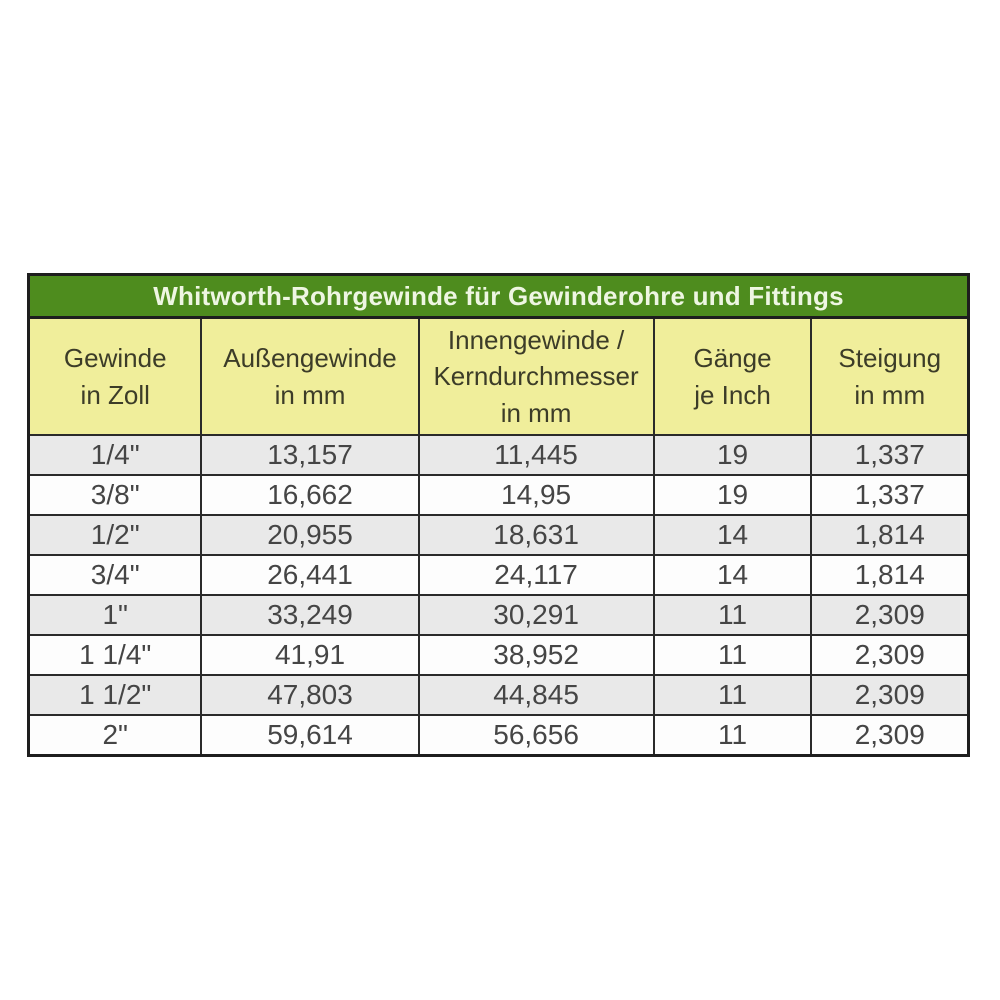 The image size is (1000, 1000). What do you see at coordinates (310, 455) in the screenshot?
I see `cell-aussengewinde: 13,157` at bounding box center [310, 455].